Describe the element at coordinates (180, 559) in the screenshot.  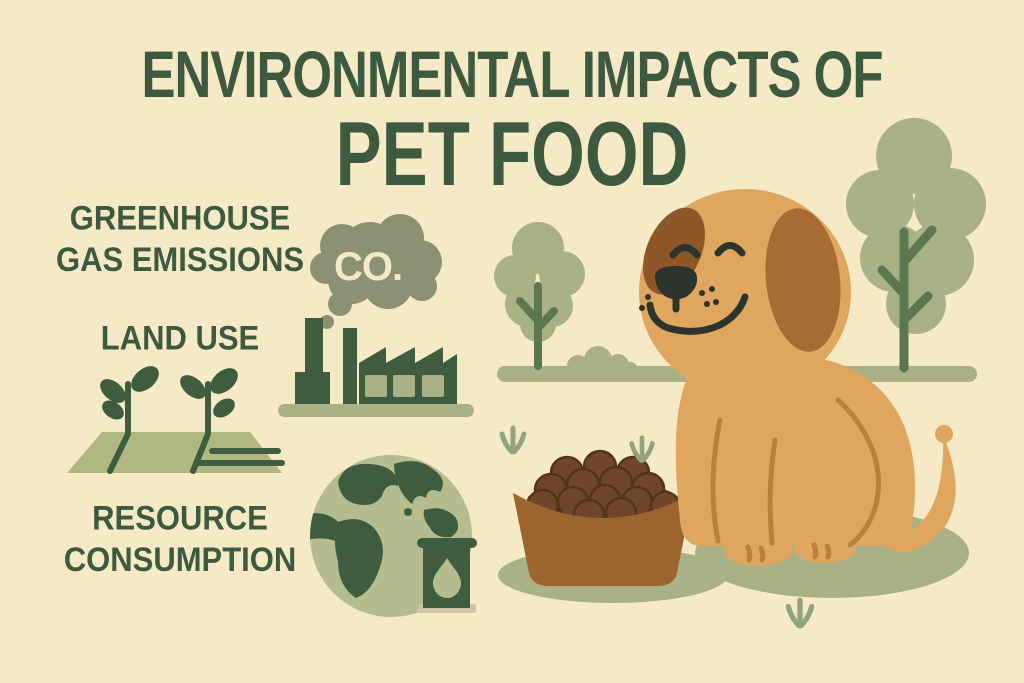
I see `label-resource-line2: CONSUMPTION` at that location.